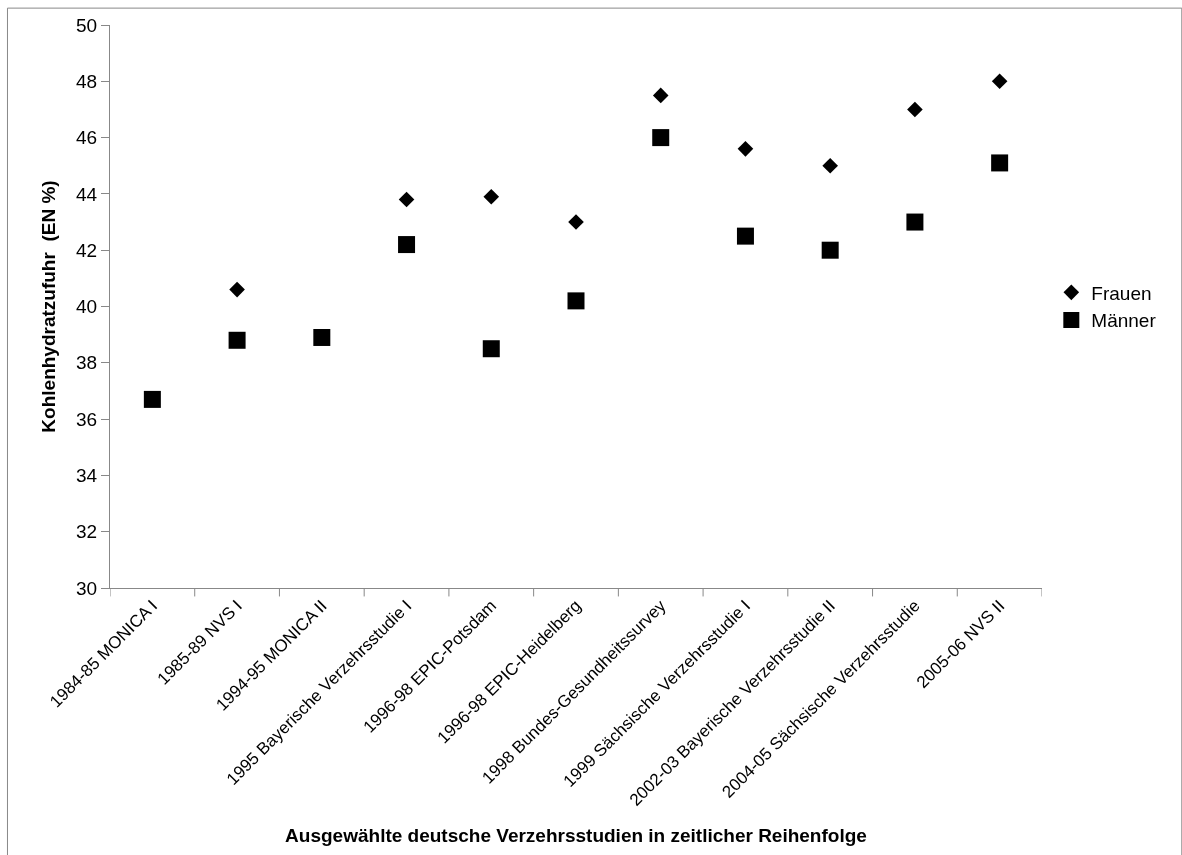  What do you see at coordinates (87, 81) in the screenshot?
I see `y-tick-label: 48` at bounding box center [87, 81].